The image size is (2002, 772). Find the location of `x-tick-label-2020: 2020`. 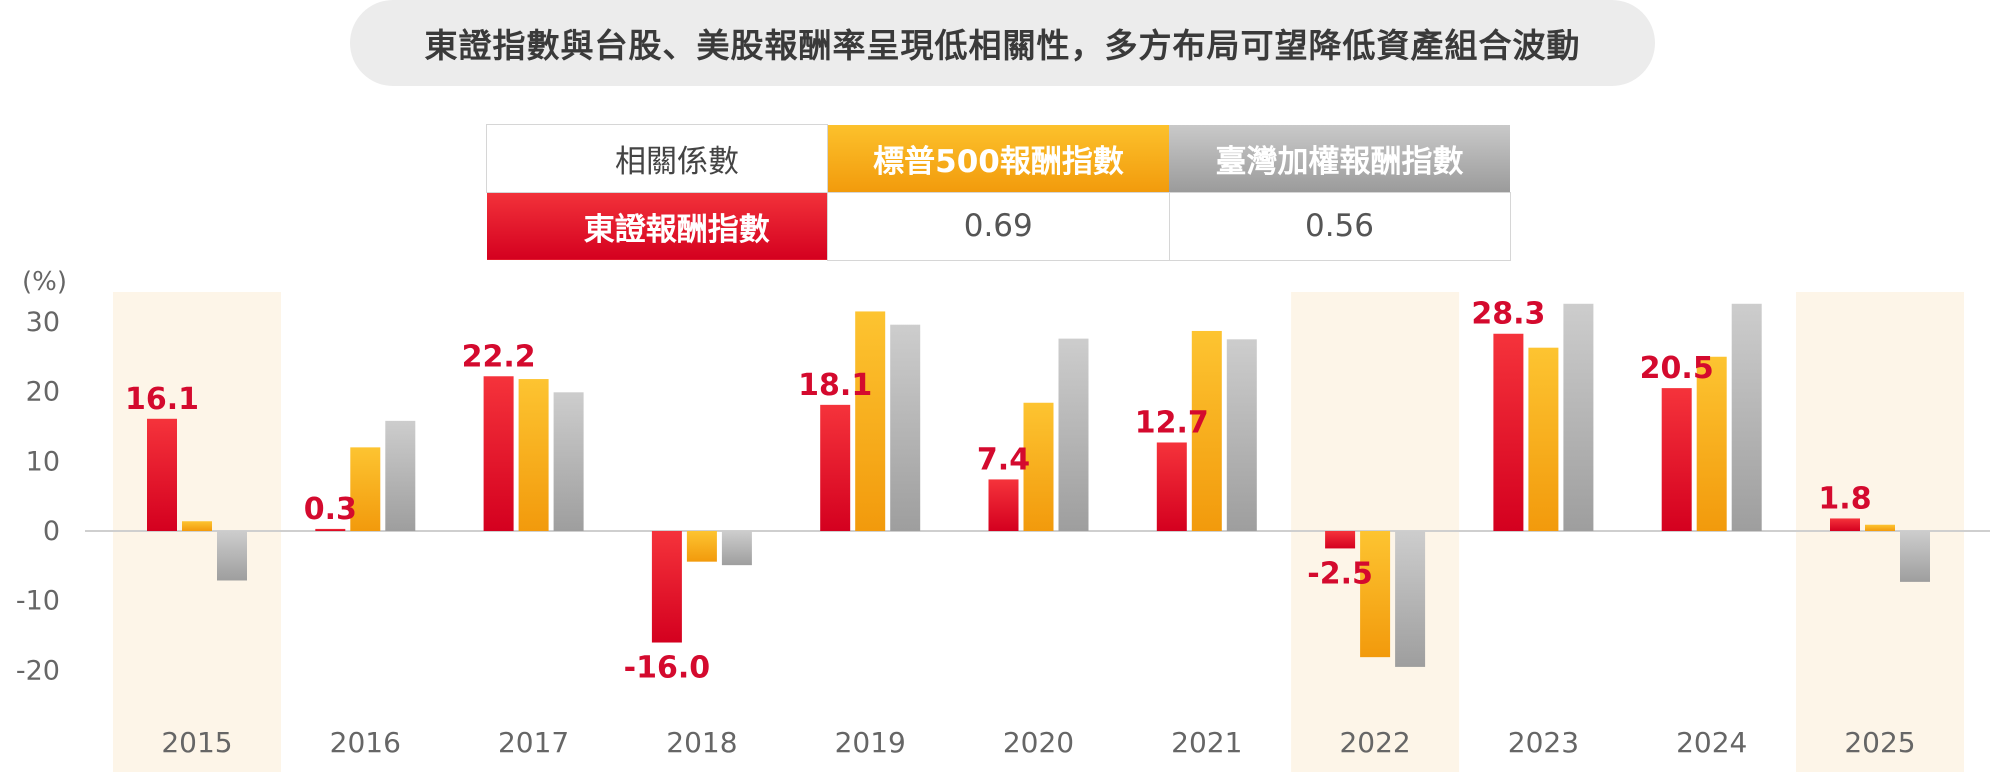

x-tick-label-2020: 2020 is located at coordinates (1038, 742).